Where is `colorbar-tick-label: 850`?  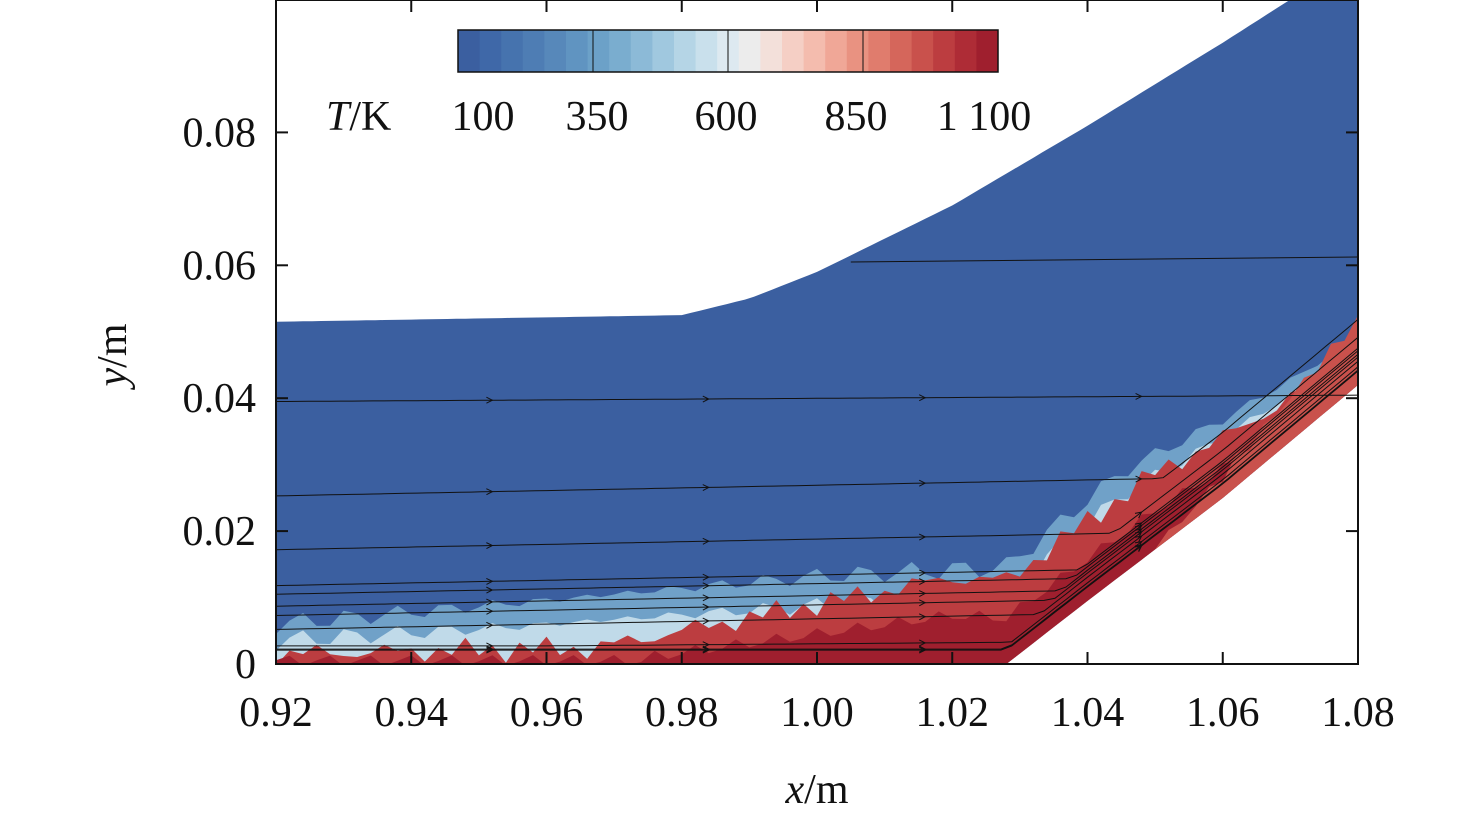
colorbar-tick-label: 850 is located at coordinates (856, 117).